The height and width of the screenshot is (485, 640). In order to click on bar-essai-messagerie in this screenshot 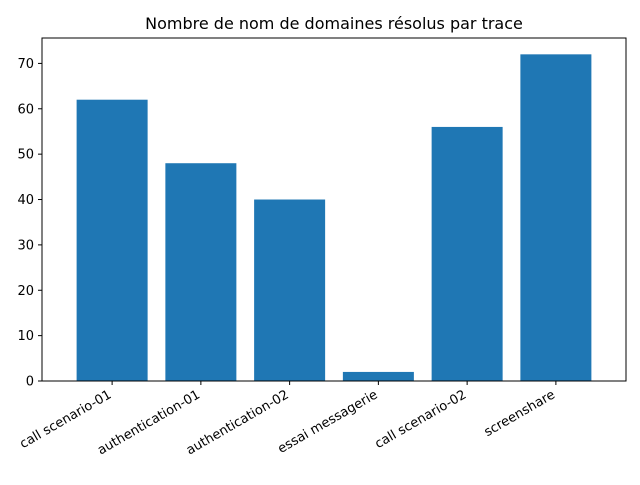, I will do `click(378, 376)`.